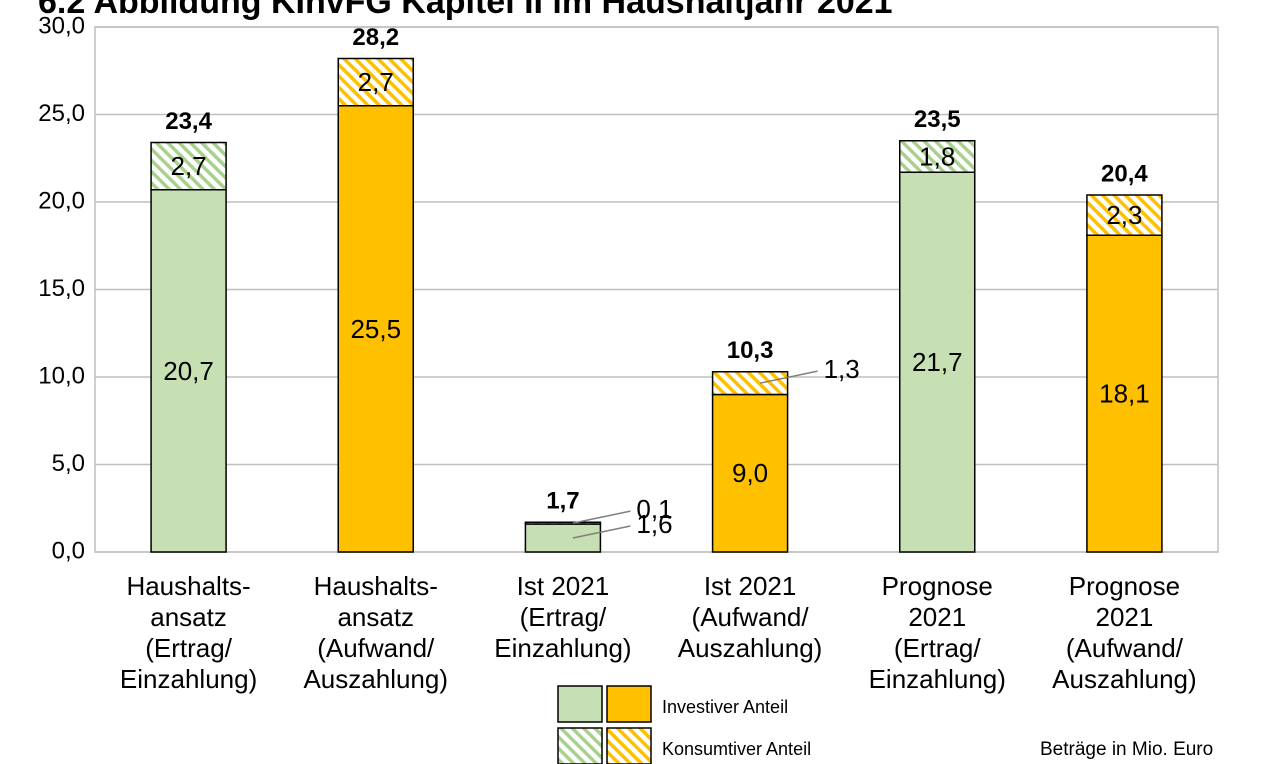 This screenshot has height=764, width=1268. Describe the element at coordinates (375, 37) in the screenshot. I see `total-label: 28,2` at that location.